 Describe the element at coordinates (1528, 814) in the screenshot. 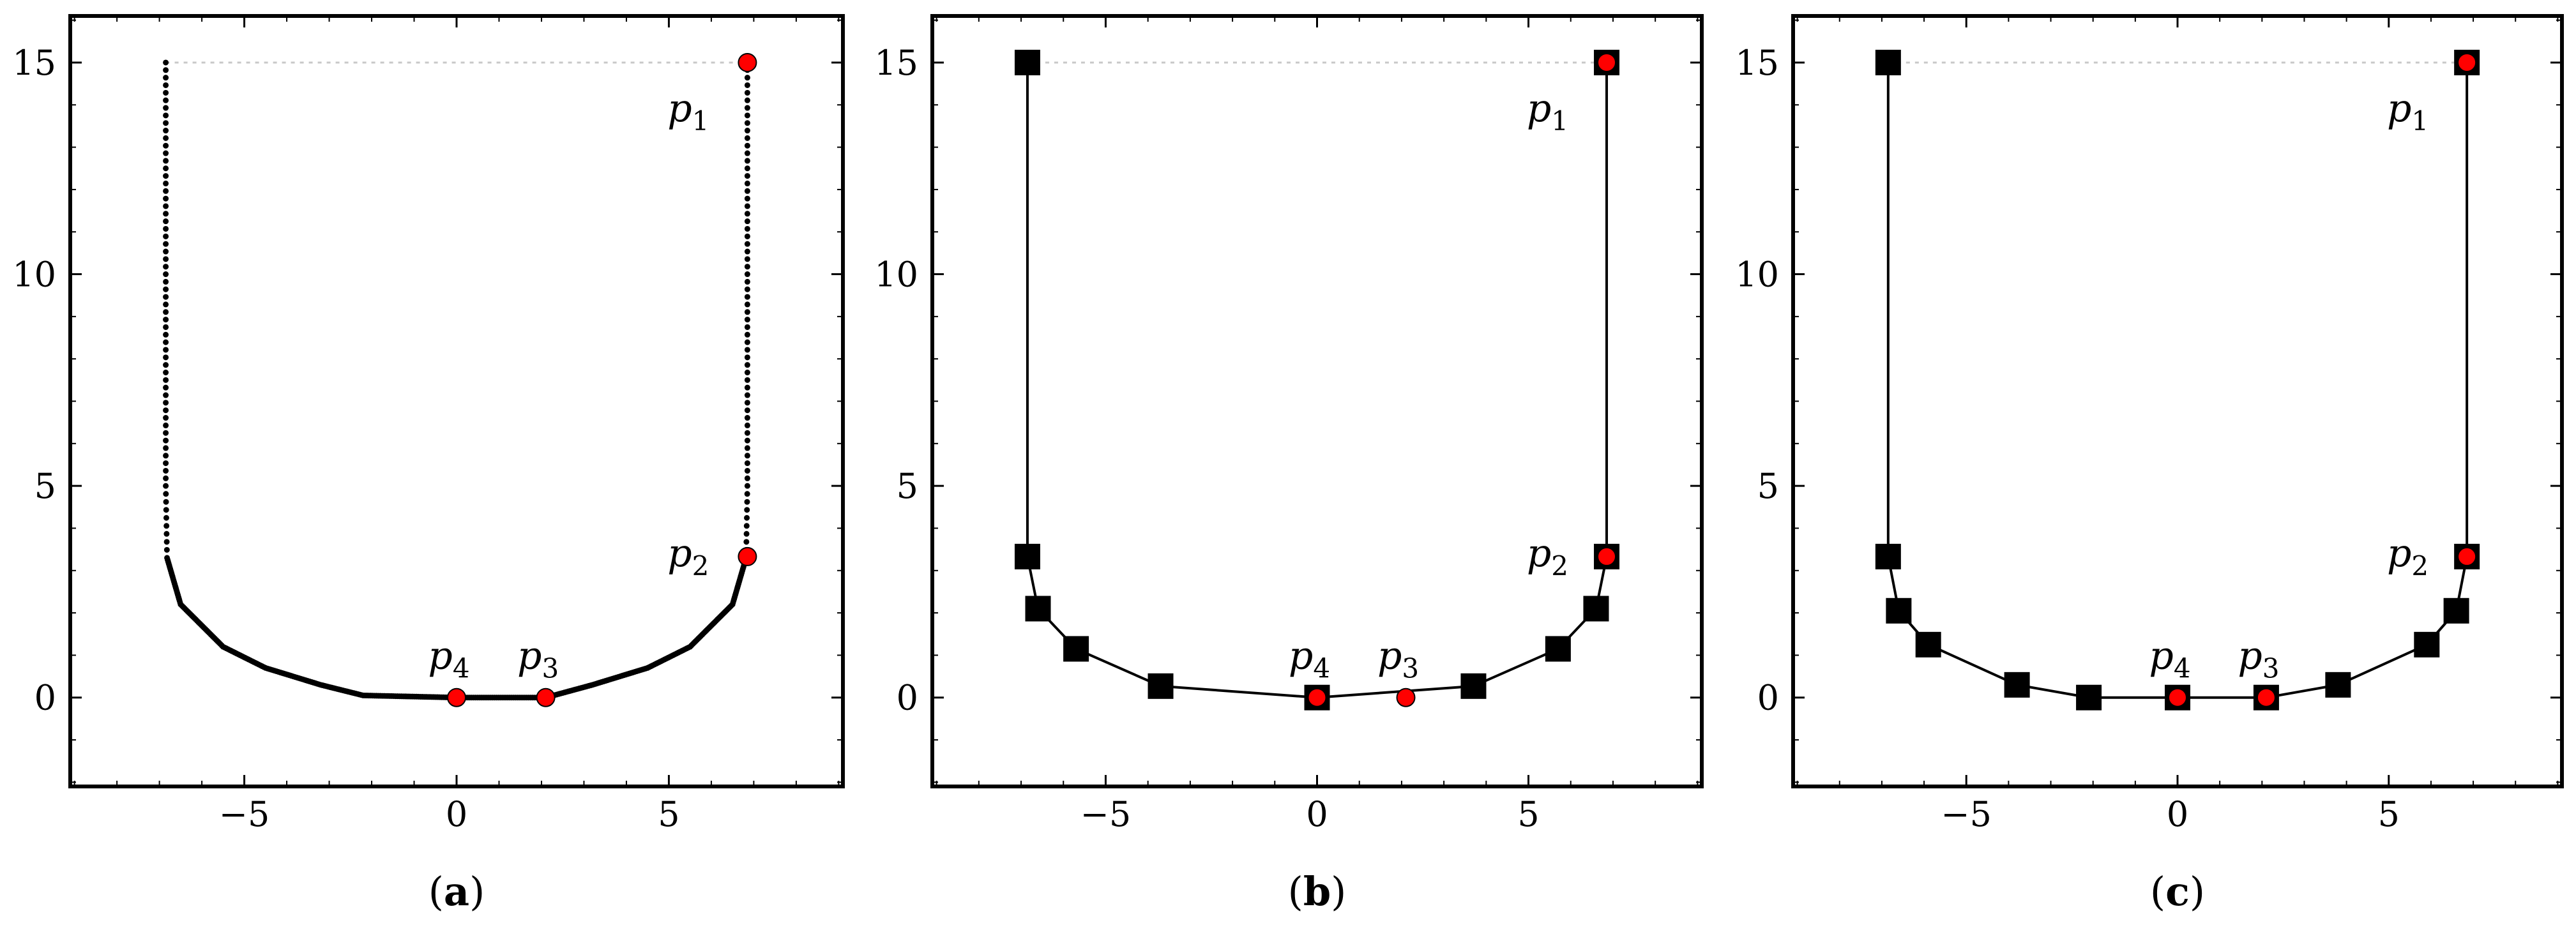

I see `x-tick-label: 5` at that location.